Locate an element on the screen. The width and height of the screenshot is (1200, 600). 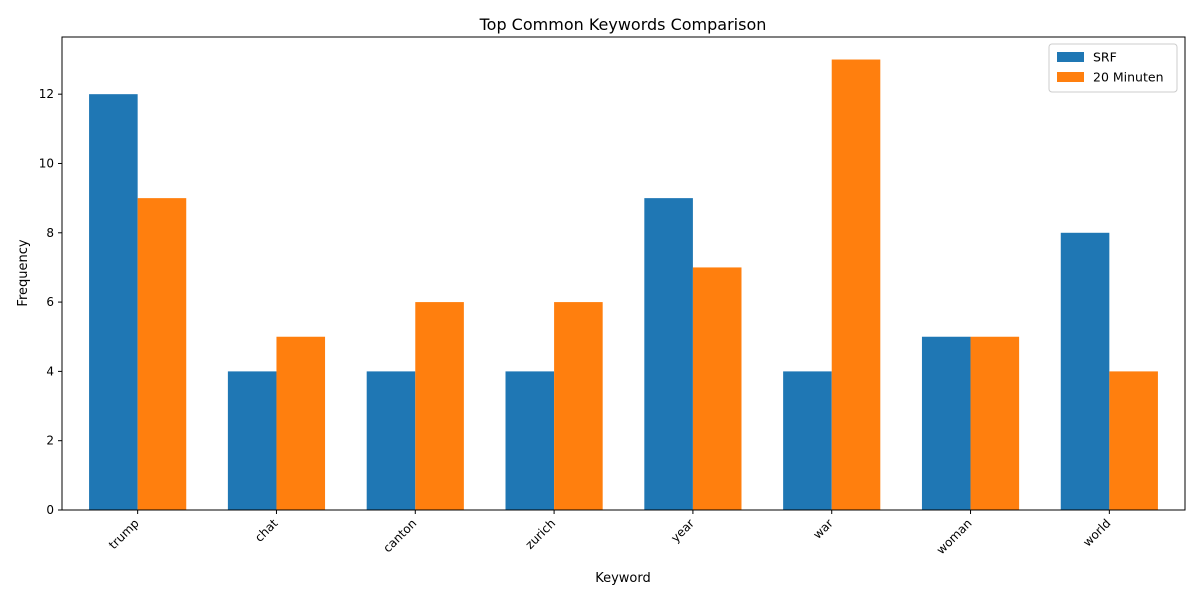
bar-20-minuten-woman is located at coordinates (995, 423).